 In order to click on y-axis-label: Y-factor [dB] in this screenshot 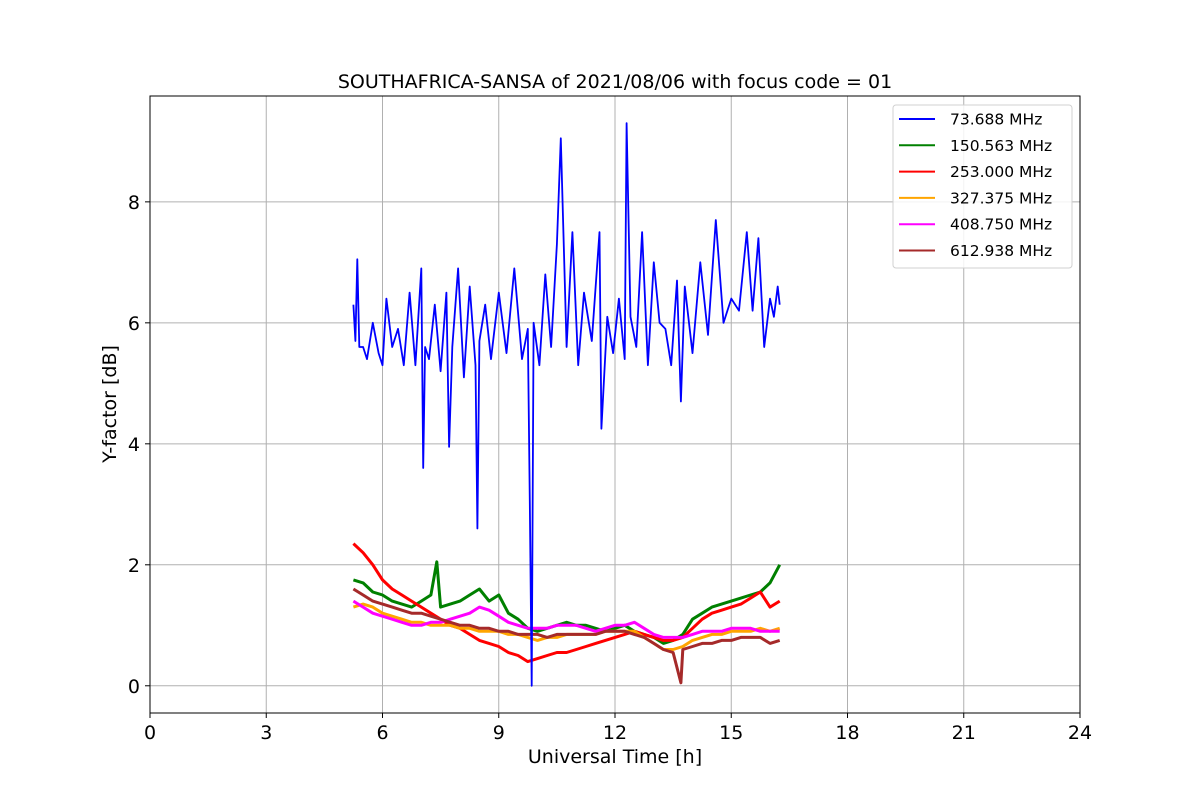, I will do `click(110, 404)`.